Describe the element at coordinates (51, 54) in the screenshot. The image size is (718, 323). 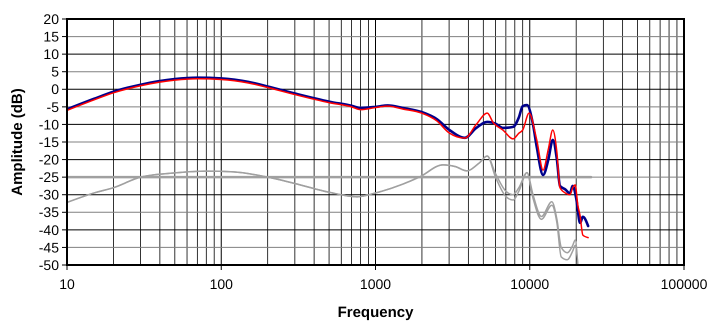
I see `y-tick-label: 10` at that location.